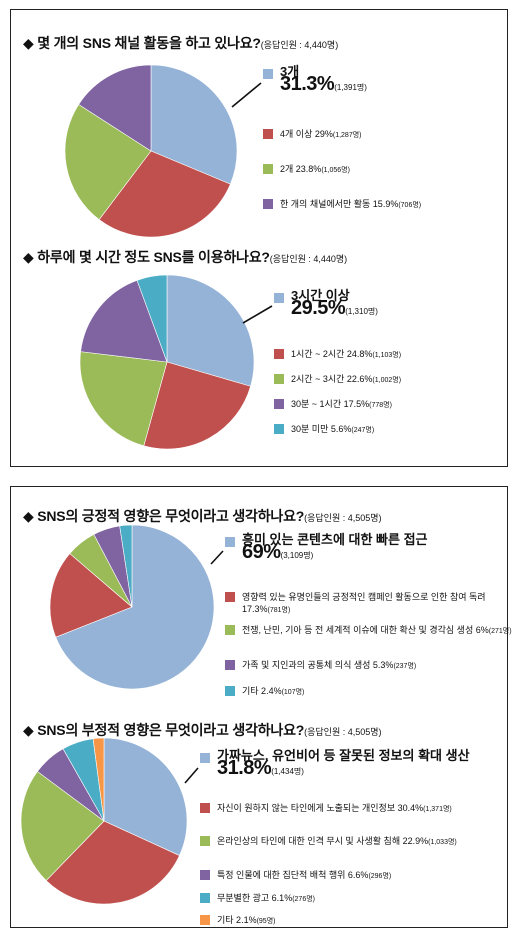  What do you see at coordinates (315, 169) in the screenshot?
I see `legend-text: 2개 23.8%(1,056명)` at bounding box center [315, 169].